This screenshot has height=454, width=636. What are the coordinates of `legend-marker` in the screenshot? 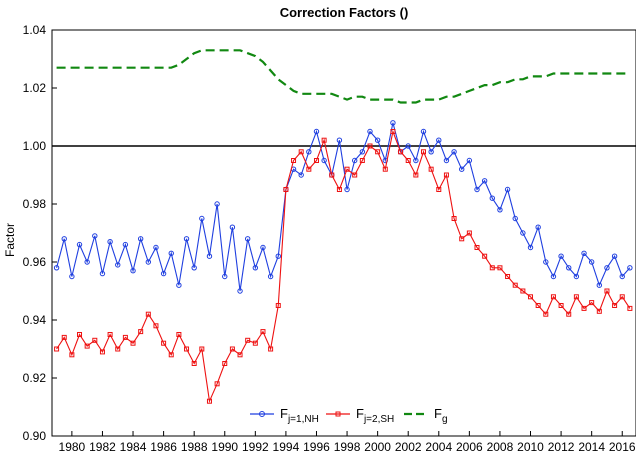 It's located at (338, 414).